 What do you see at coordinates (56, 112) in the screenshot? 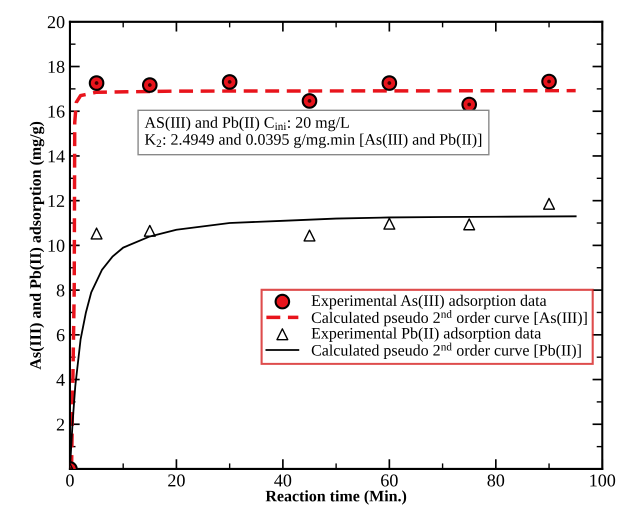
I see `y-tick-label: 16` at bounding box center [56, 112].